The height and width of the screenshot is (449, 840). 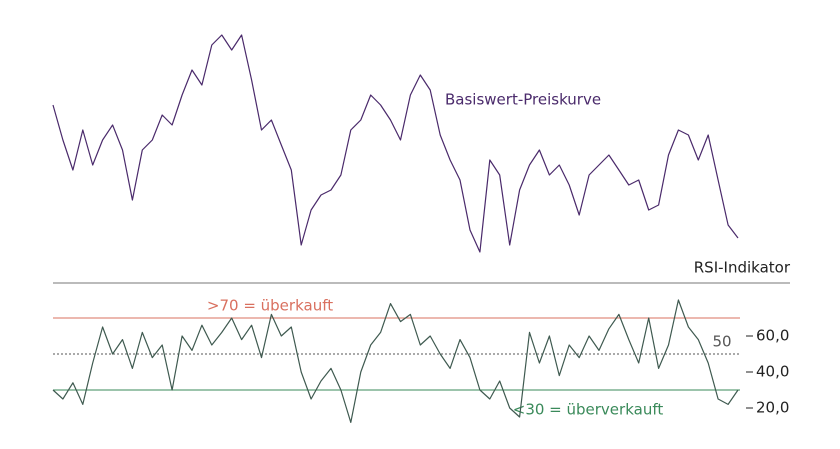 What do you see at coordinates (772, 336) in the screenshot?
I see `y-tick-label: 60,0` at bounding box center [772, 336].